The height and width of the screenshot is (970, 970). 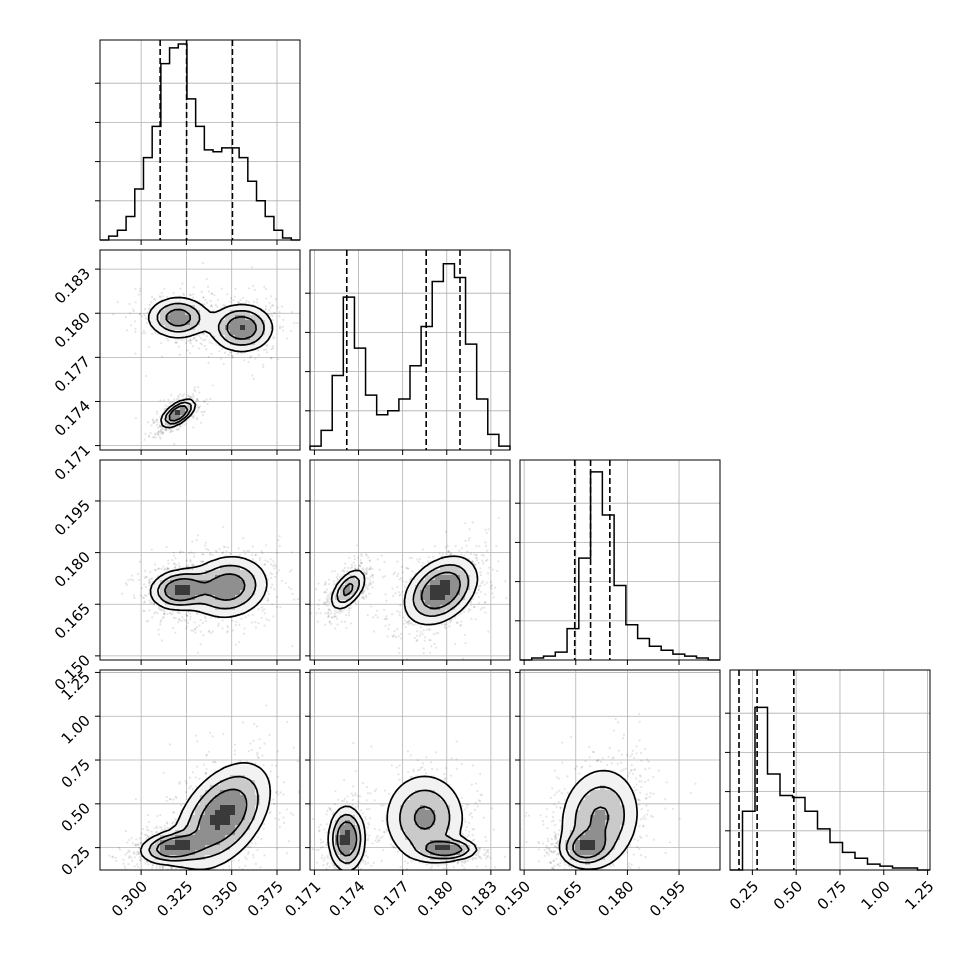 I want to click on contour-line, so click(x=204, y=587).